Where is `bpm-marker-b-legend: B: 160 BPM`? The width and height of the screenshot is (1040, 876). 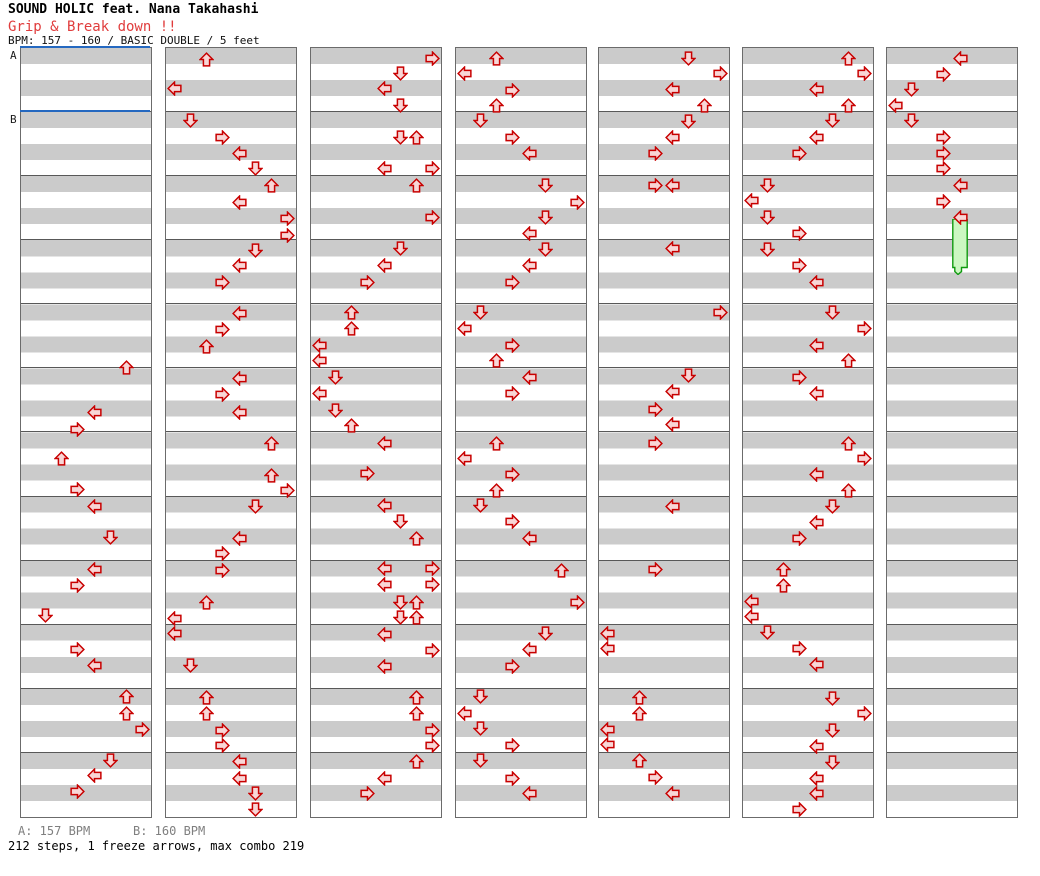
bpm-marker-b-legend: B: 160 BPM is located at coordinates (169, 831).